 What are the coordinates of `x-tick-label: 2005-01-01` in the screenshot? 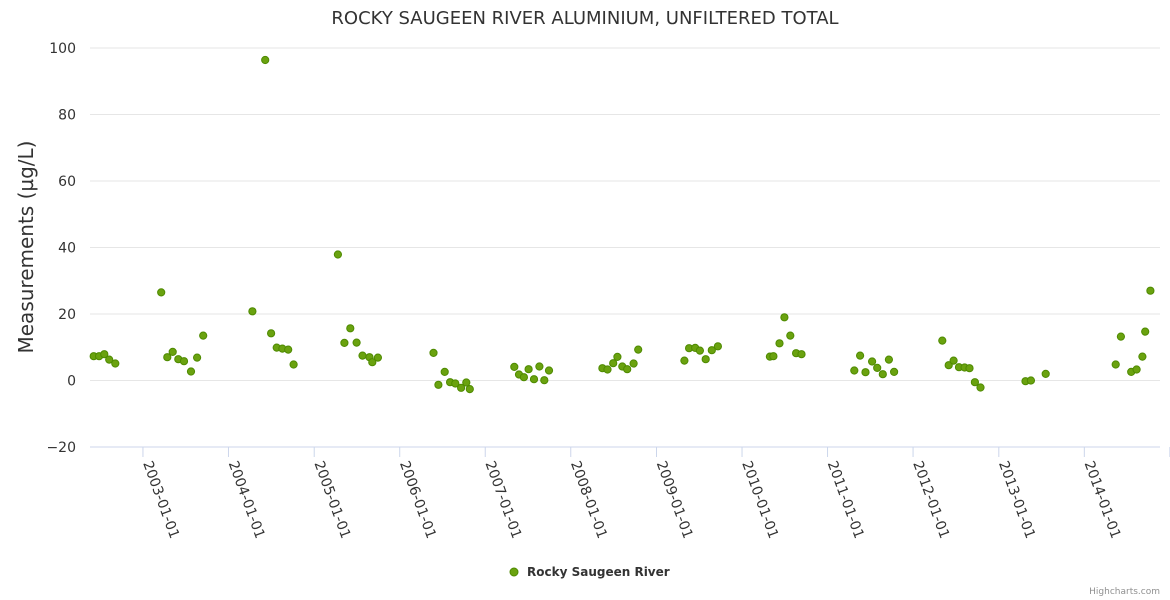 It's located at (331, 500).